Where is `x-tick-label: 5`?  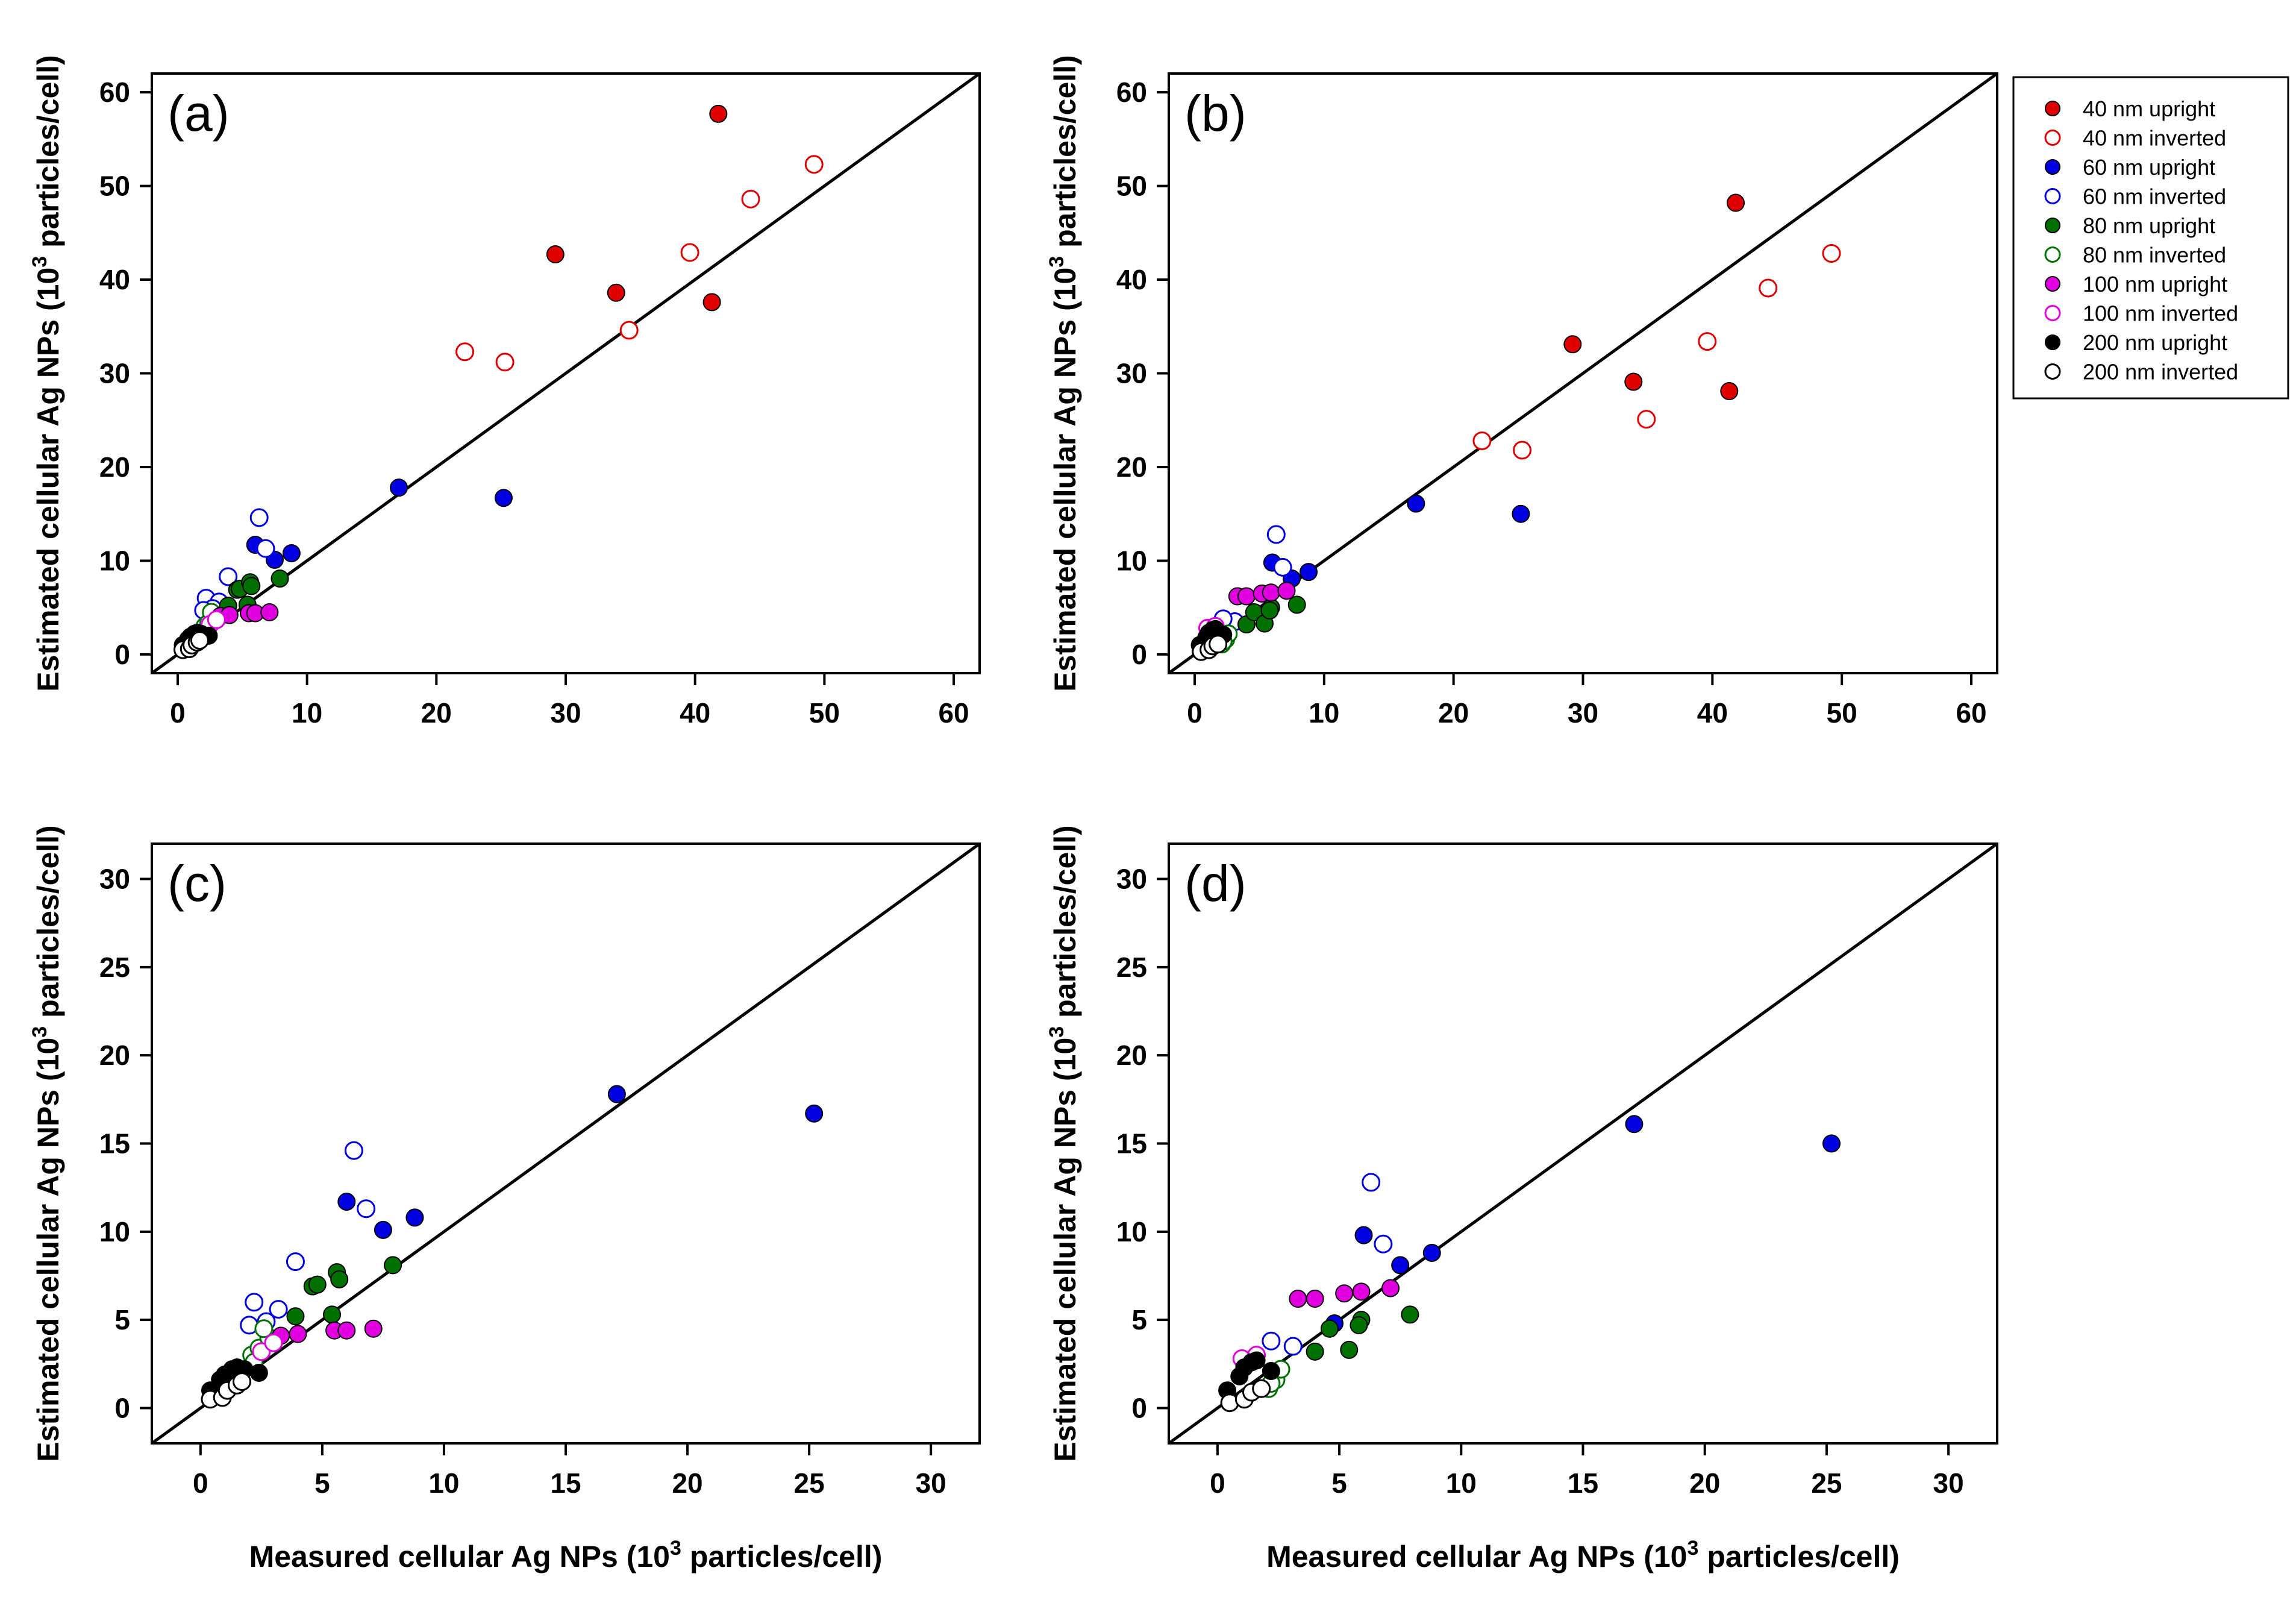
x-tick-label: 5 is located at coordinates (322, 1483).